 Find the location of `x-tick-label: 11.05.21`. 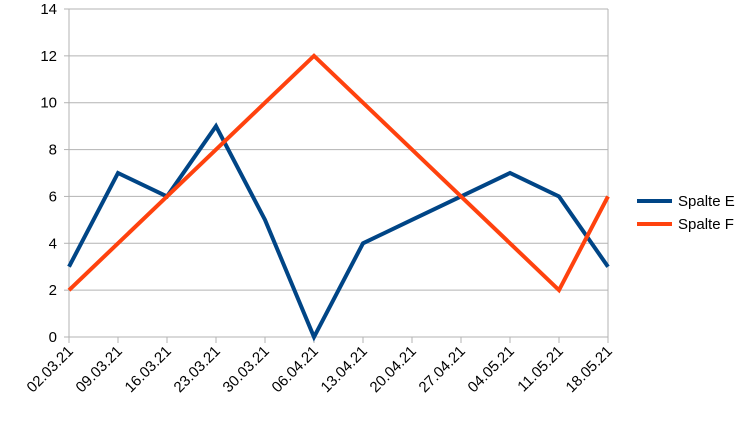

x-tick-label: 11.05.21 is located at coordinates (540, 369).